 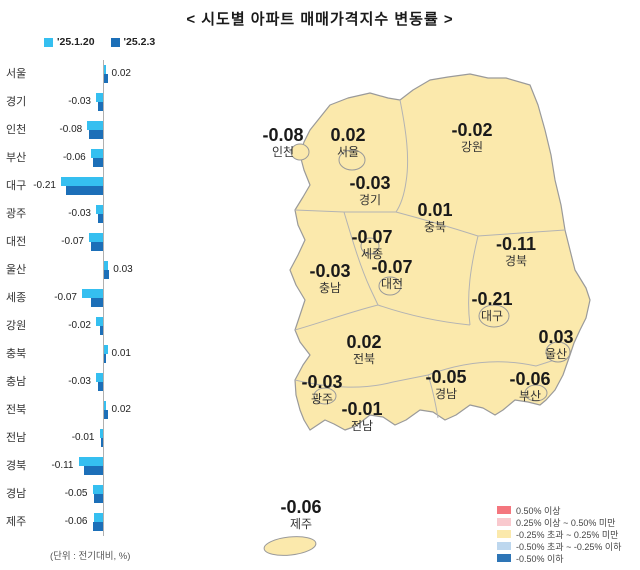 I want to click on map-legend-label: 0.50% 이상, so click(x=538, y=510).